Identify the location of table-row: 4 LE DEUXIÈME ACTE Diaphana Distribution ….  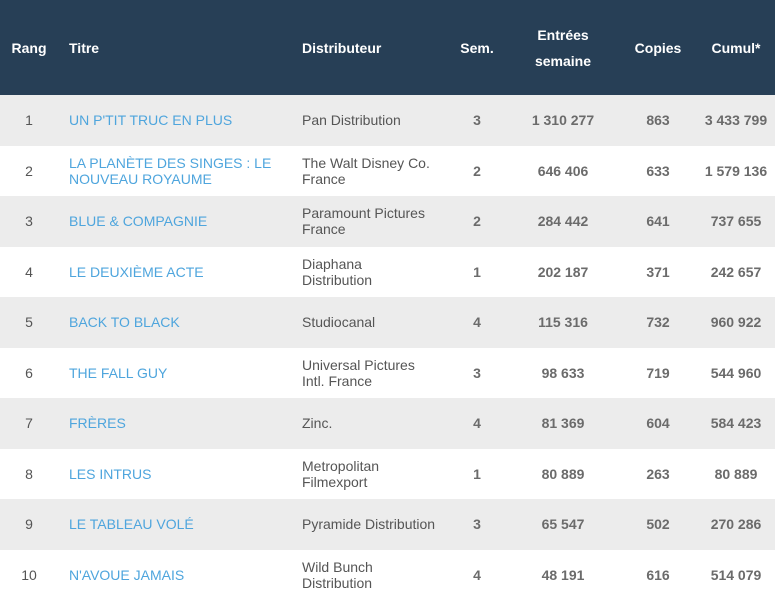
(387, 272).